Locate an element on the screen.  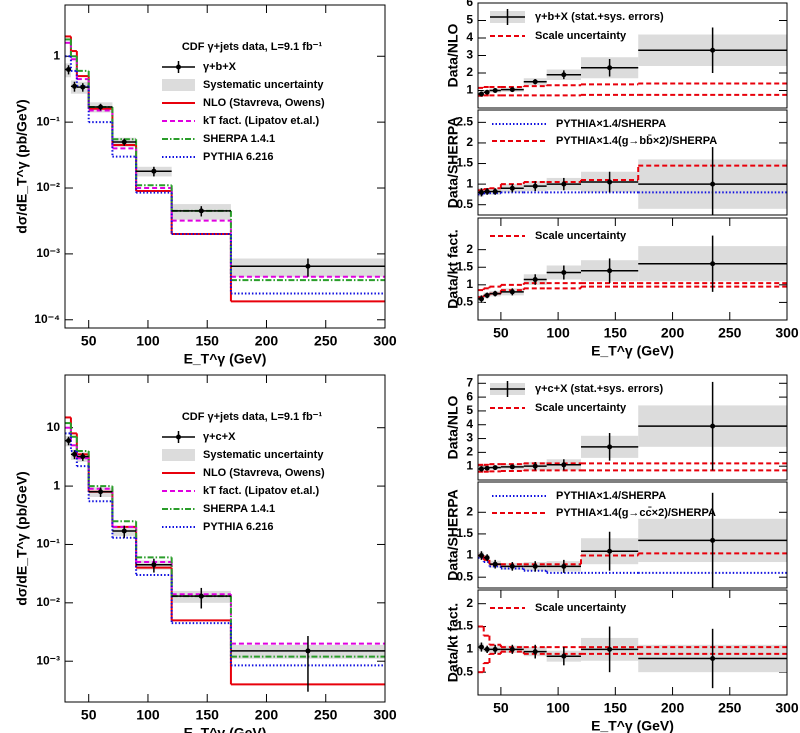
legend-label: γ+b+X (stat.+sys. errors) is located at coordinates (599, 17).